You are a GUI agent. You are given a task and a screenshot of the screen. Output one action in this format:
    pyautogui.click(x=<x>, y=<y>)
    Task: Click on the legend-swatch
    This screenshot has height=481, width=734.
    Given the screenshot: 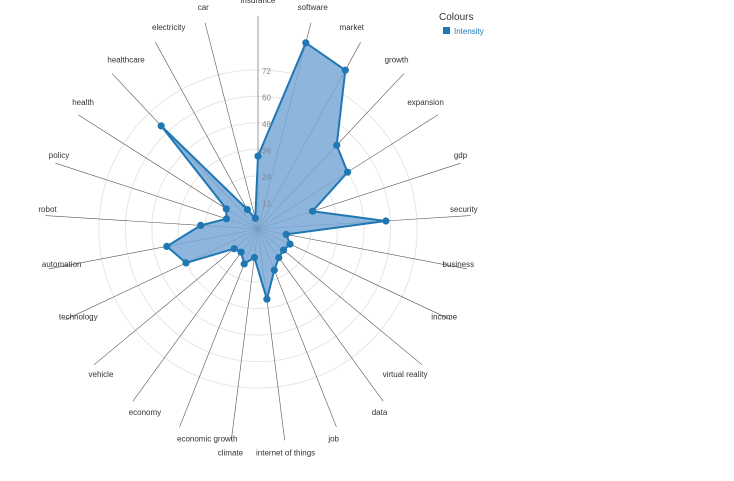 What is the action you would take?
    pyautogui.click(x=446, y=30)
    